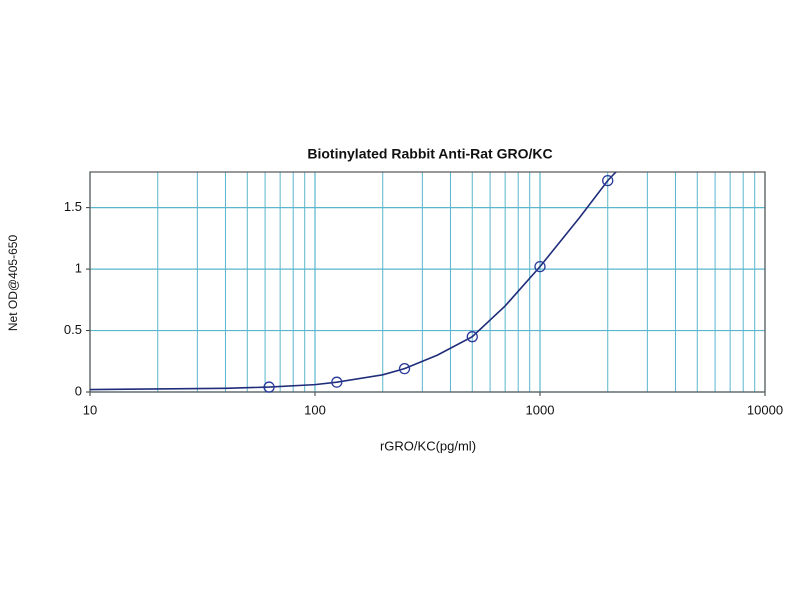  What do you see at coordinates (78, 390) in the screenshot?
I see `y-tick-label: 0` at bounding box center [78, 390].